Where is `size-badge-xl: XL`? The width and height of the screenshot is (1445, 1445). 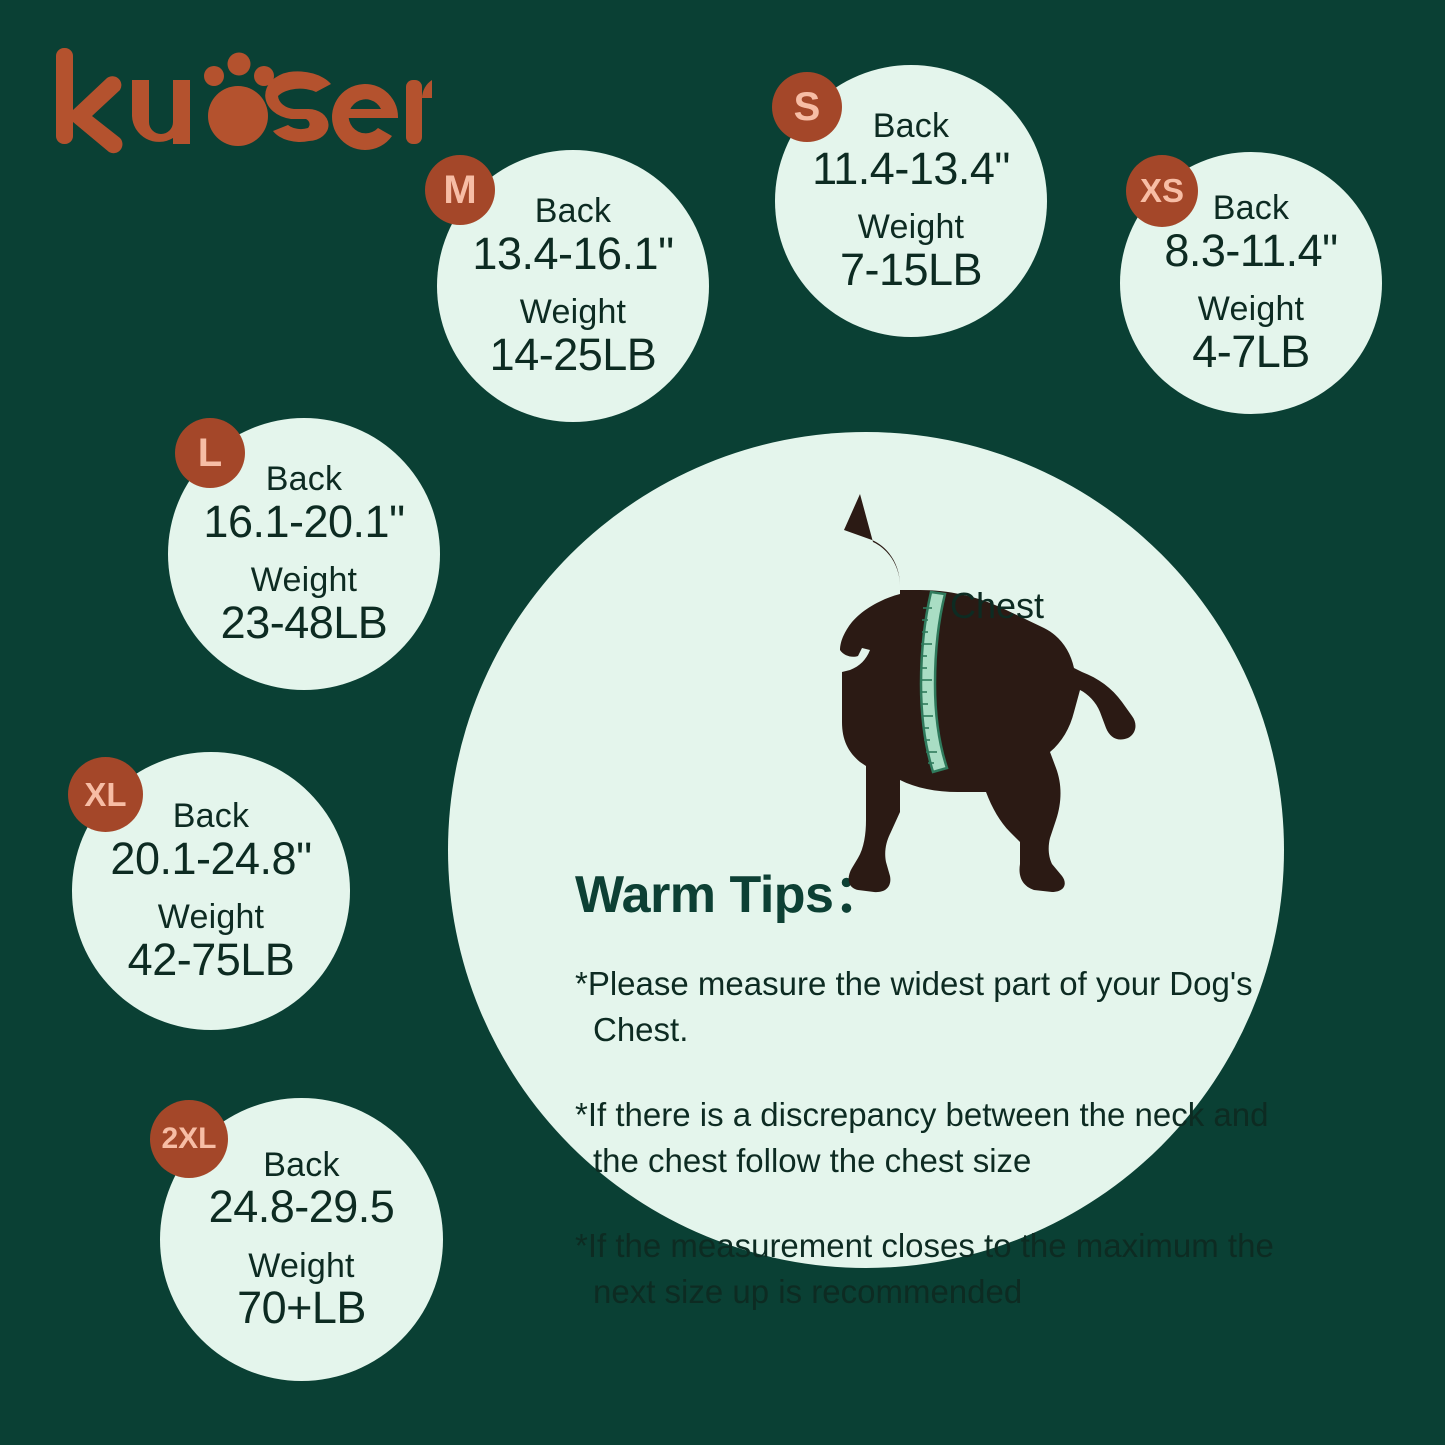
size-badge-xl: XL is located at coordinates (105, 794).